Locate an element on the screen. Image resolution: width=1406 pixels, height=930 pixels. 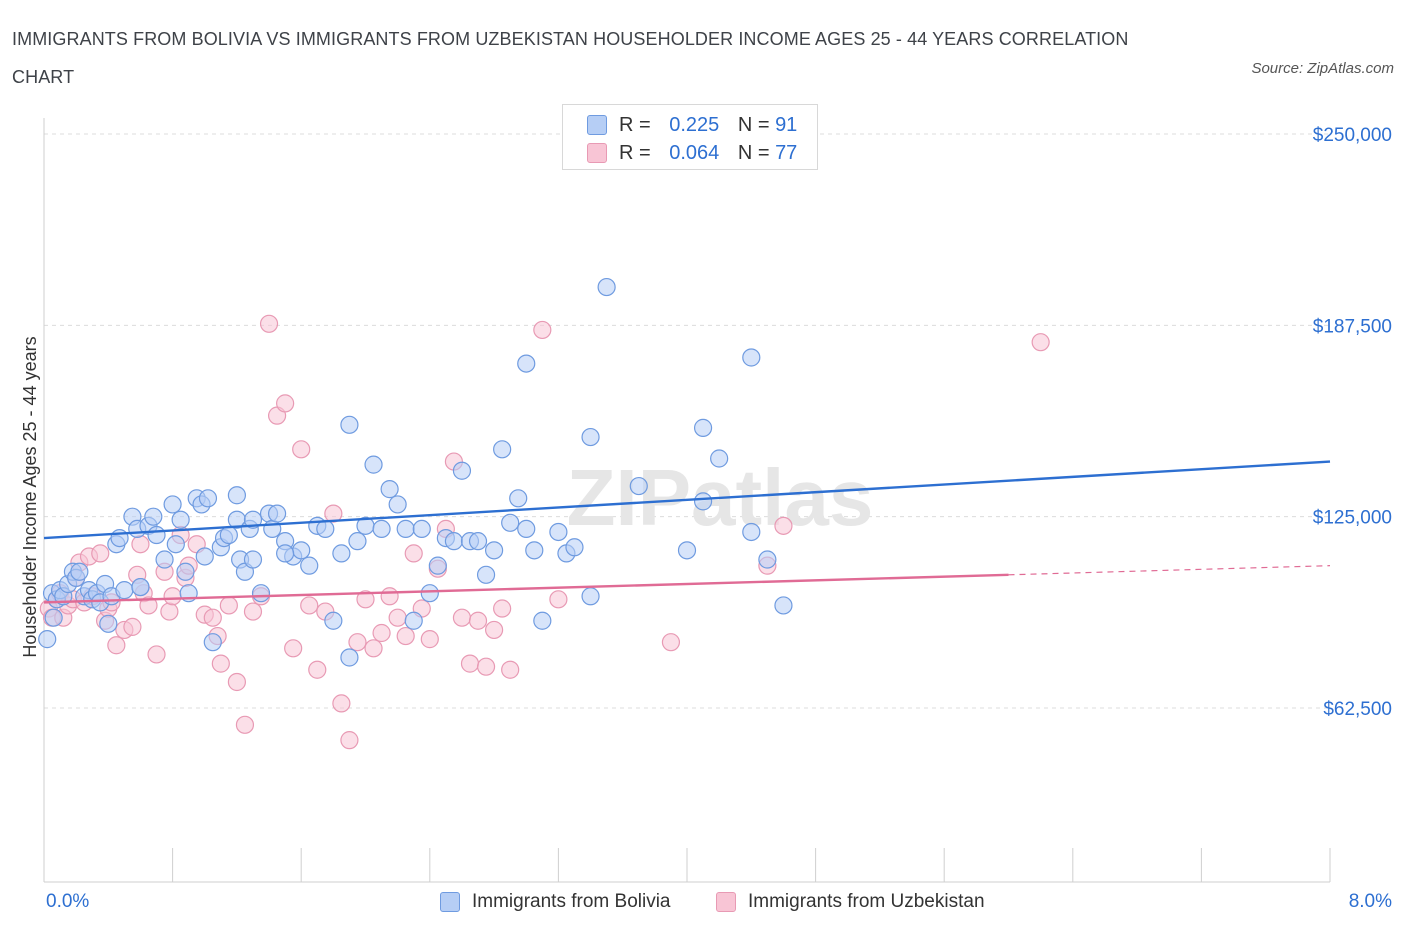
r-value-bolivia: 0.225 is located at coordinates (694, 124).